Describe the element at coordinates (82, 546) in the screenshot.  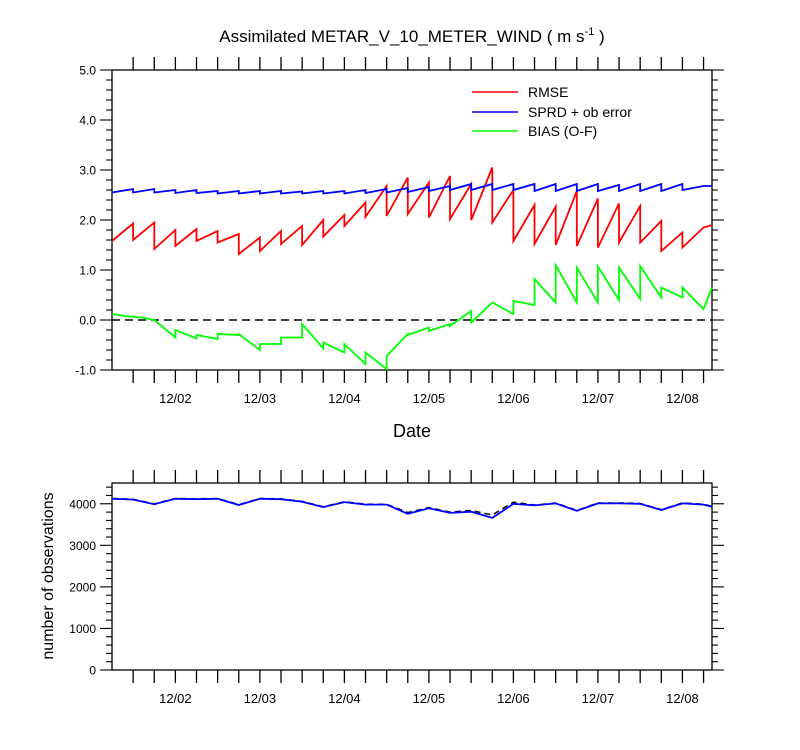
I see `bottom-ytick-label: 3000` at that location.